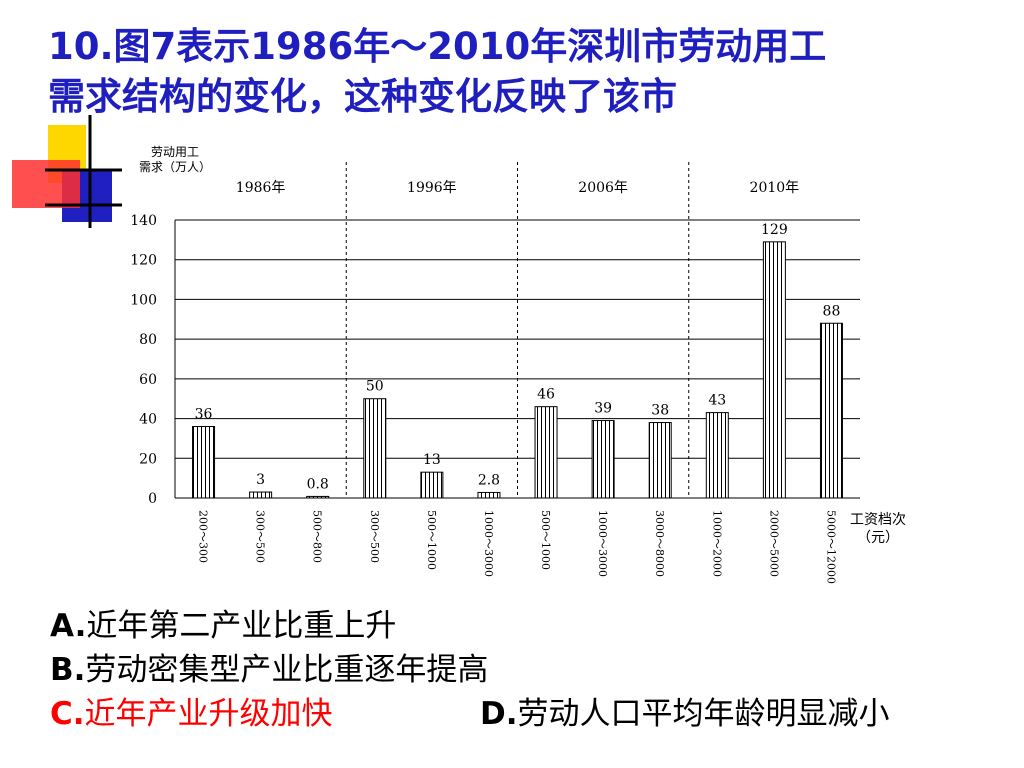  What do you see at coordinates (68, 626) in the screenshot?
I see `option-a-letter: A.` at bounding box center [68, 626].